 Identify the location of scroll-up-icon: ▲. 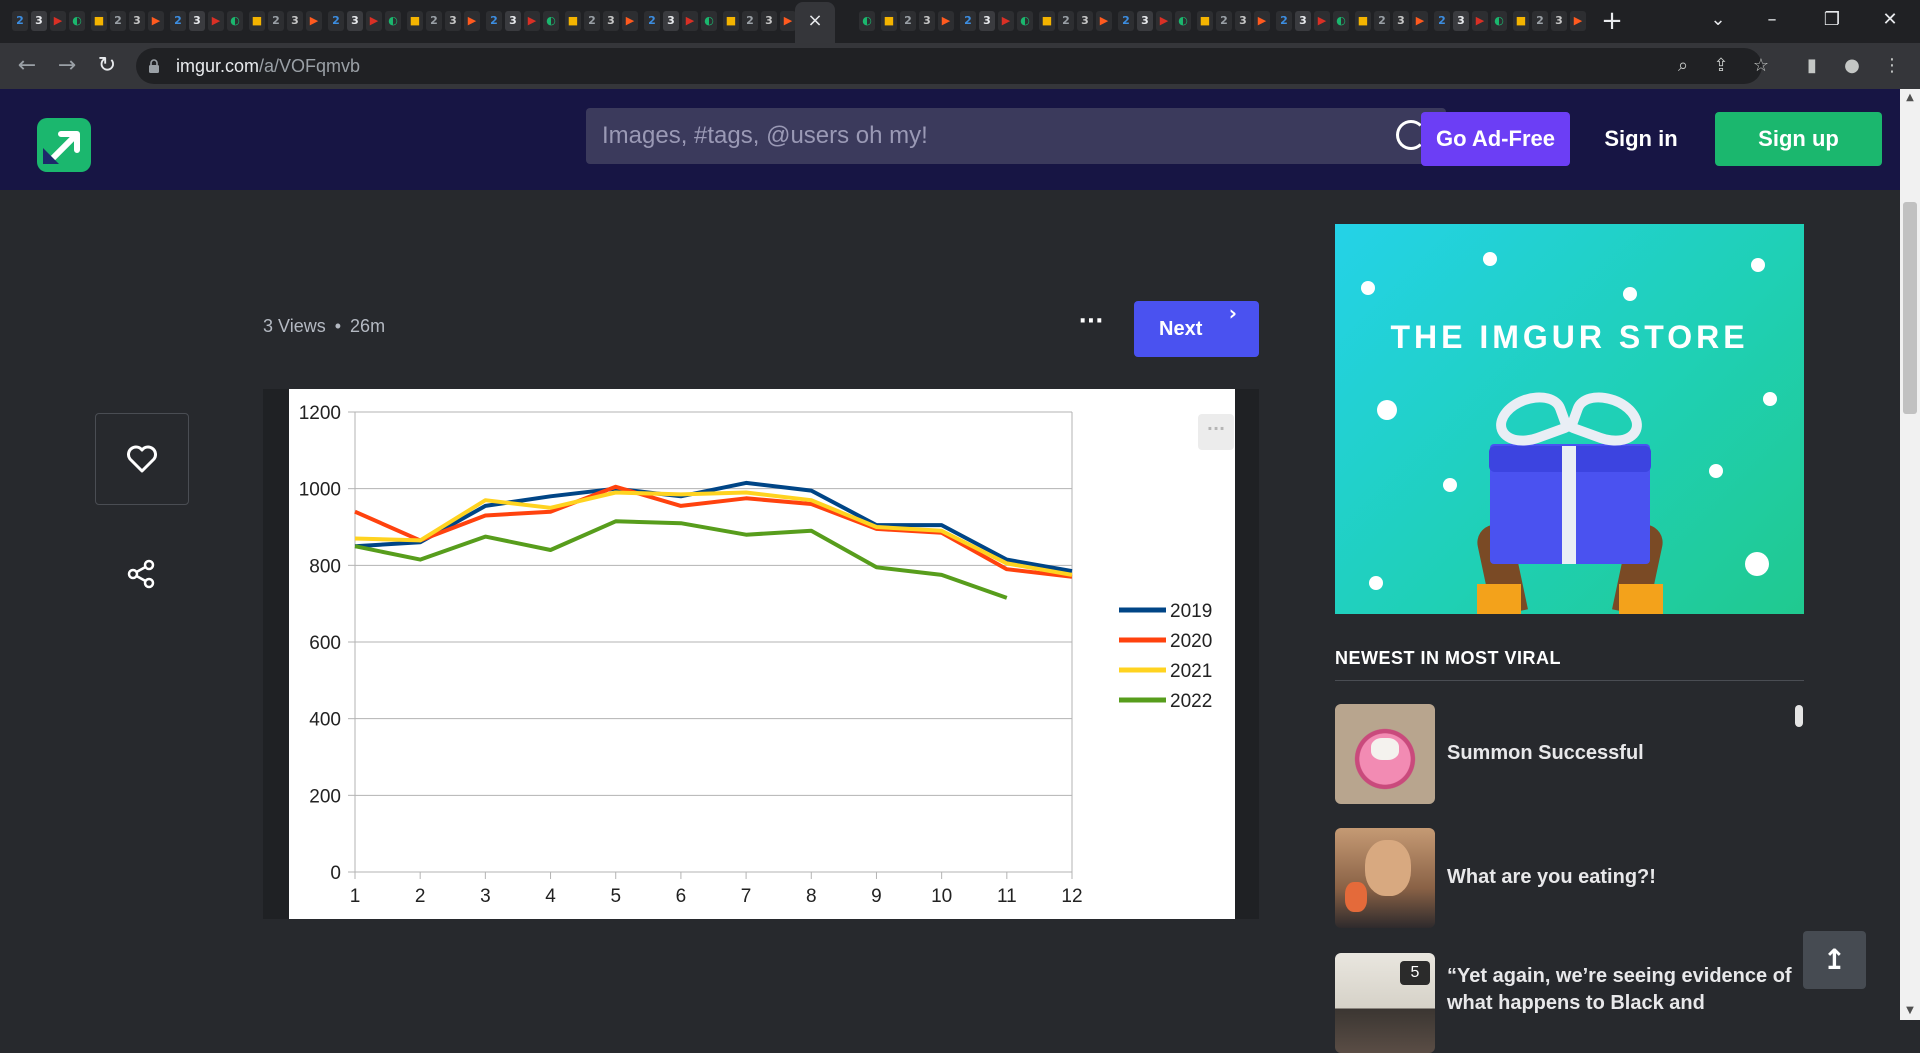
(1910, 97).